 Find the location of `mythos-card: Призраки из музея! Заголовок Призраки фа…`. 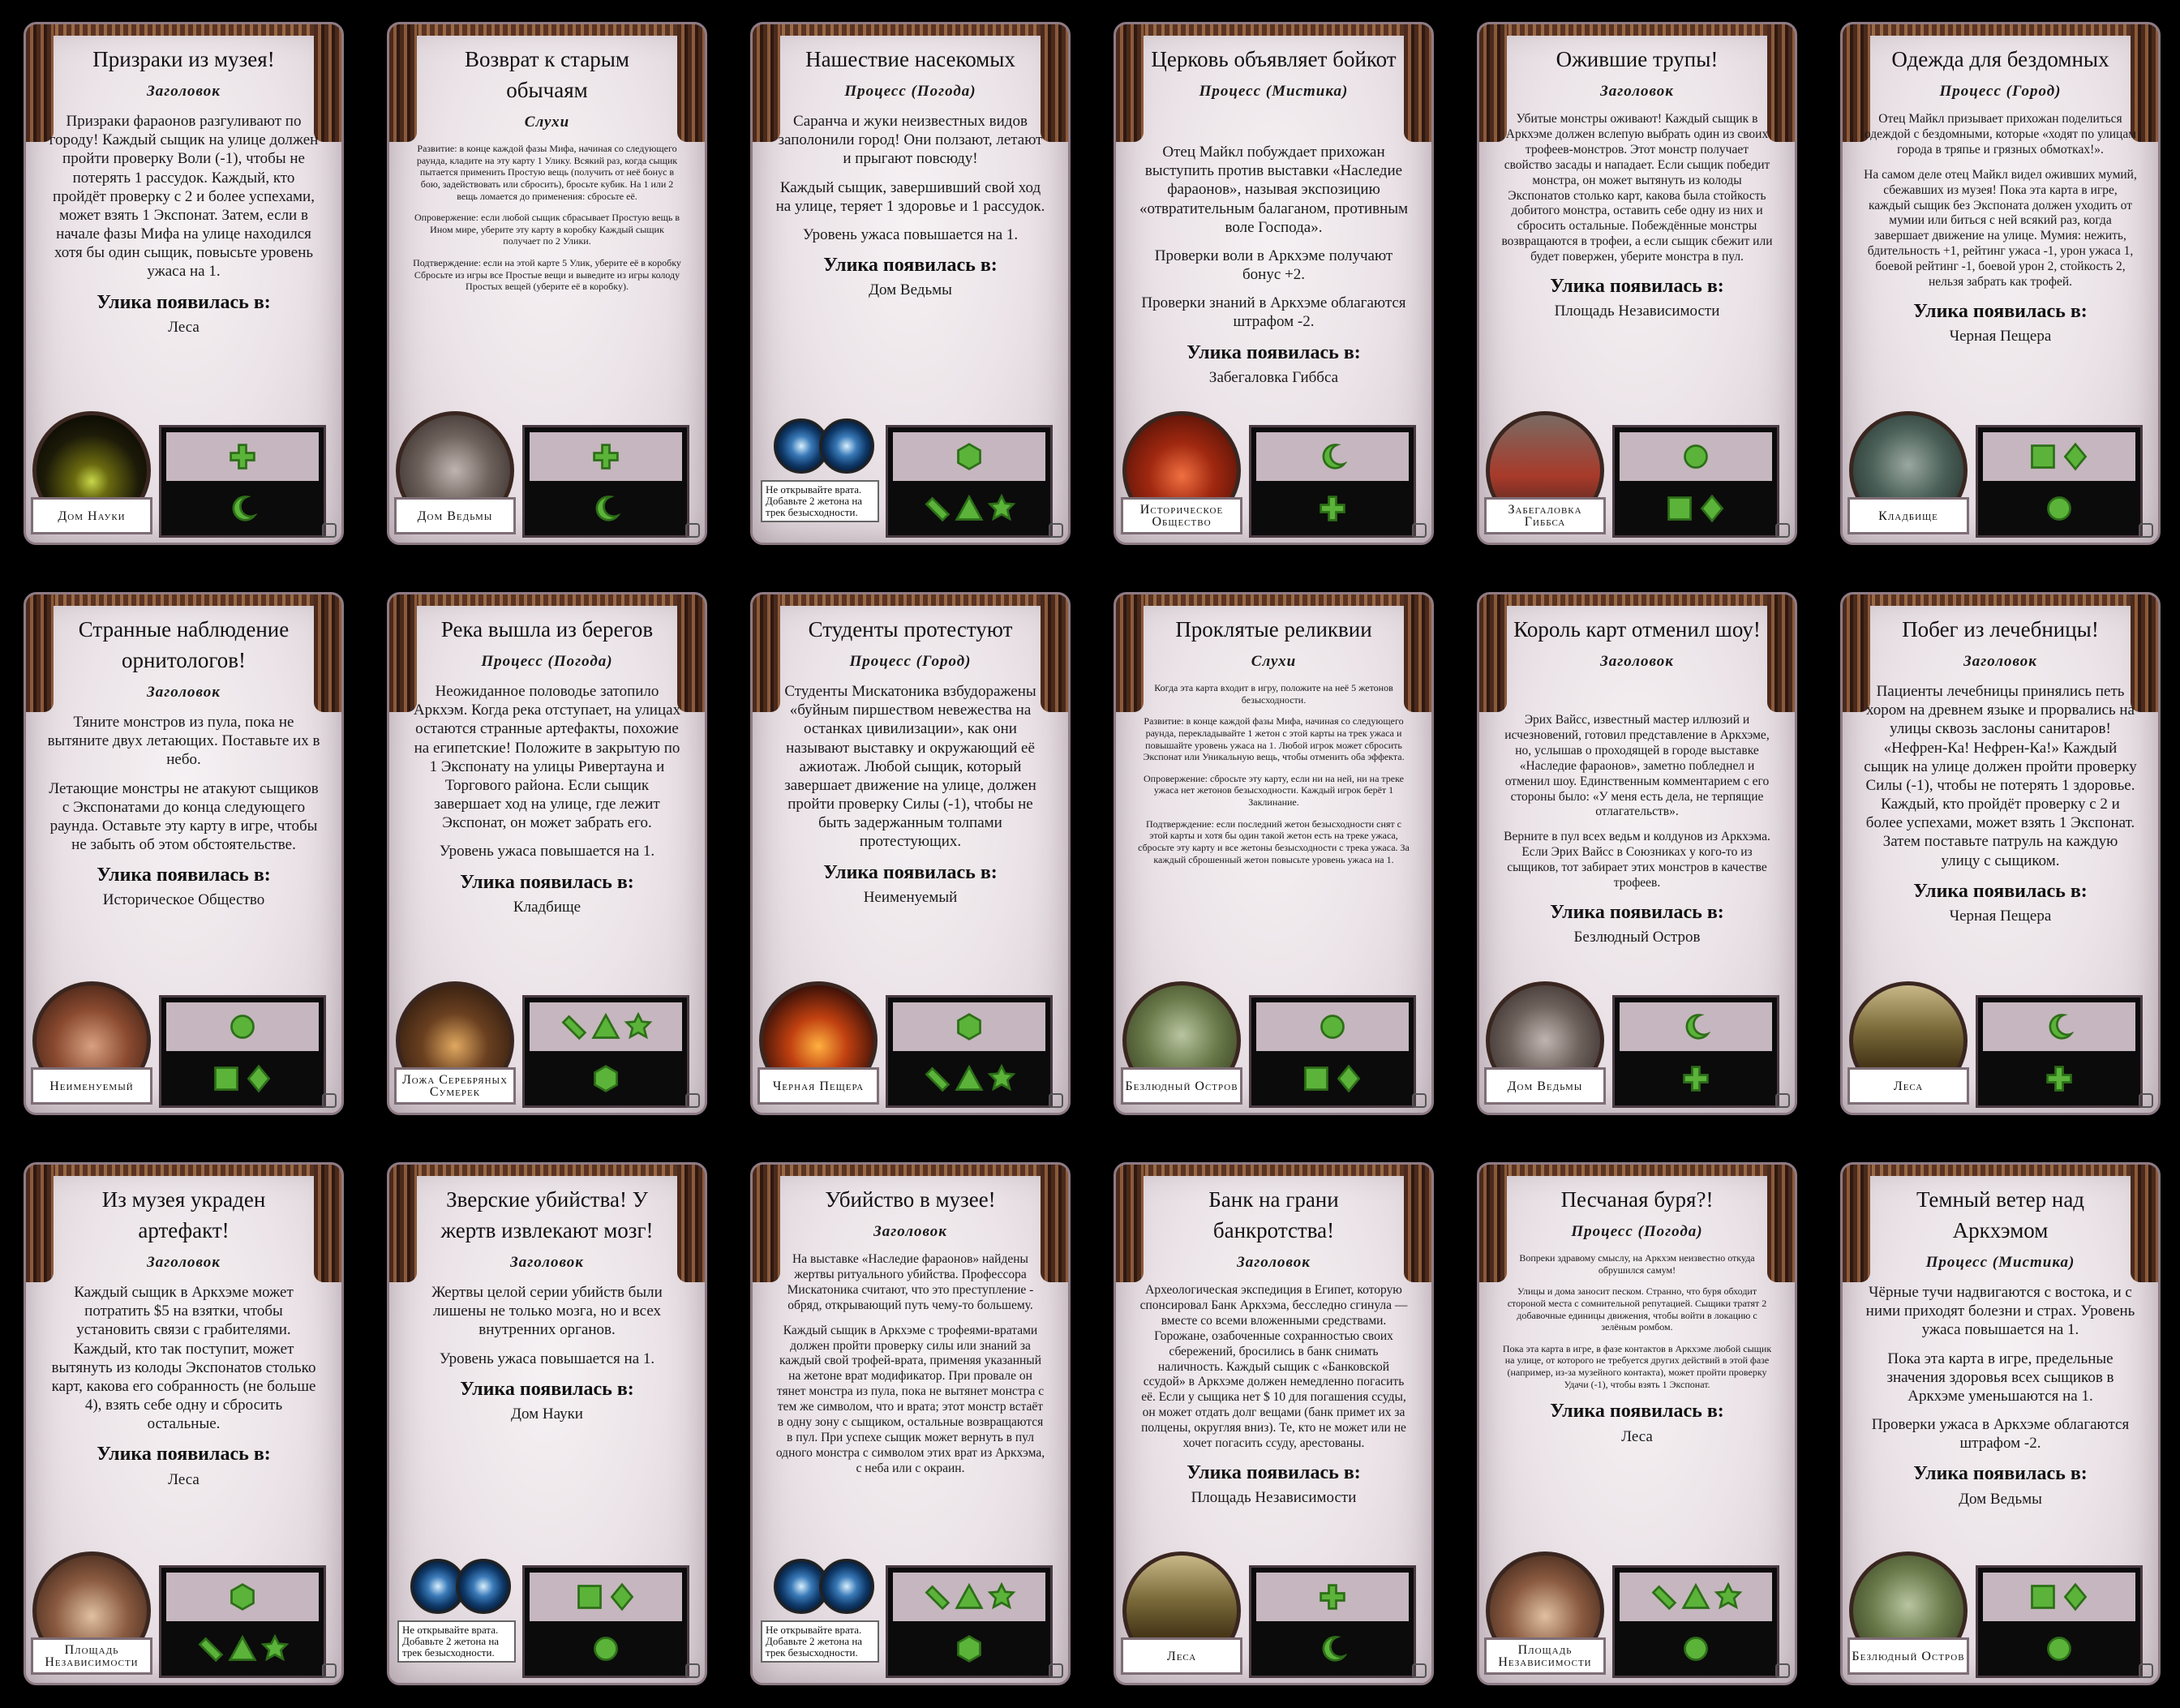

mythos-card: Призраки из музея! Заголовок Призраки фа… is located at coordinates (184, 283).